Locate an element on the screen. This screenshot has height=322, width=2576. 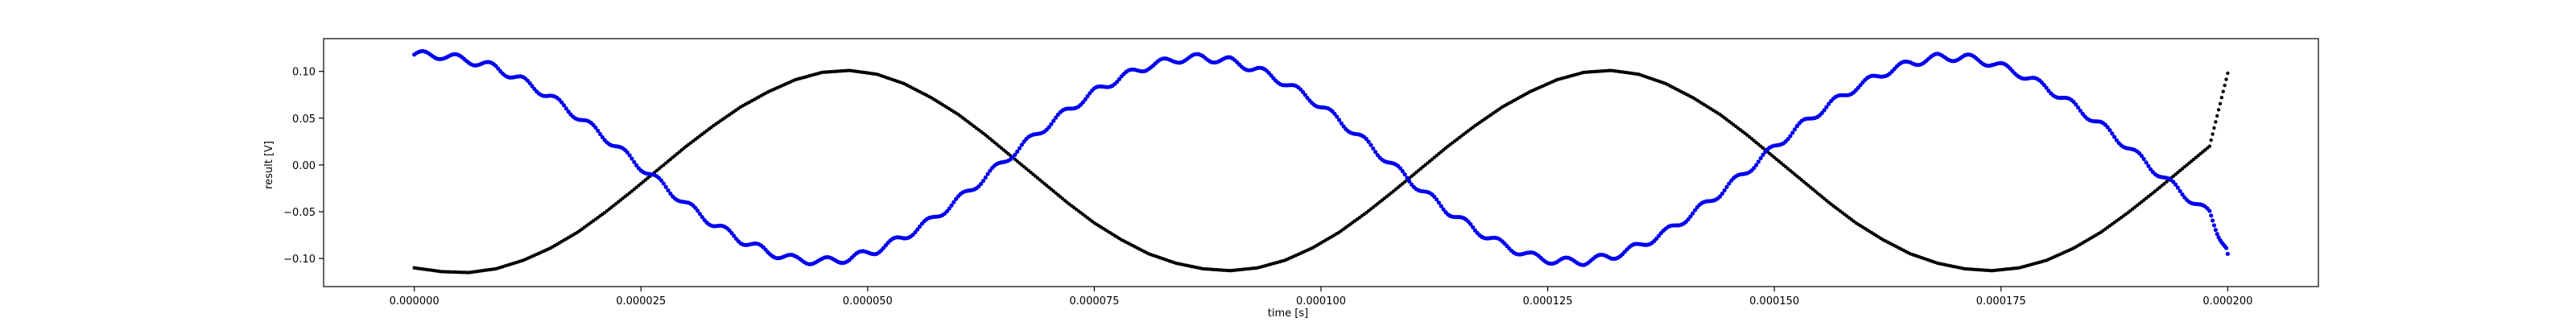
x-tick-label: 0.000175 is located at coordinates (2001, 301).